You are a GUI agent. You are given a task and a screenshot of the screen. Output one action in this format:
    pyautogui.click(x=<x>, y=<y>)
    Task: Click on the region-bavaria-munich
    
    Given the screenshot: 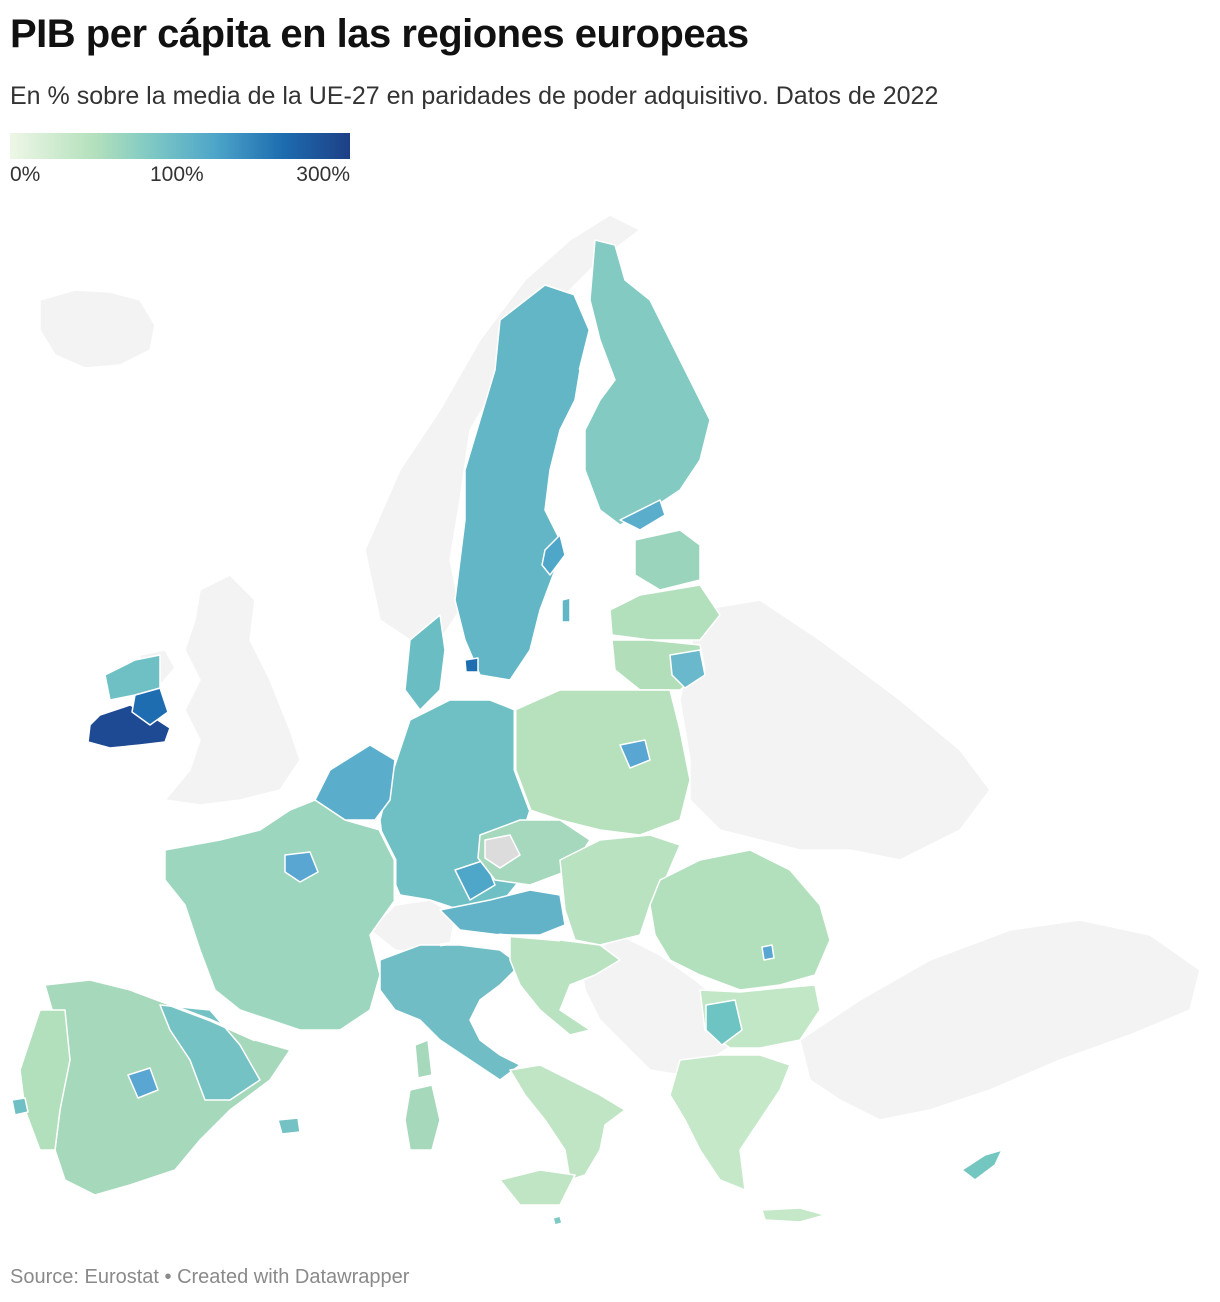 What is the action you would take?
    pyautogui.click(x=475, y=880)
    